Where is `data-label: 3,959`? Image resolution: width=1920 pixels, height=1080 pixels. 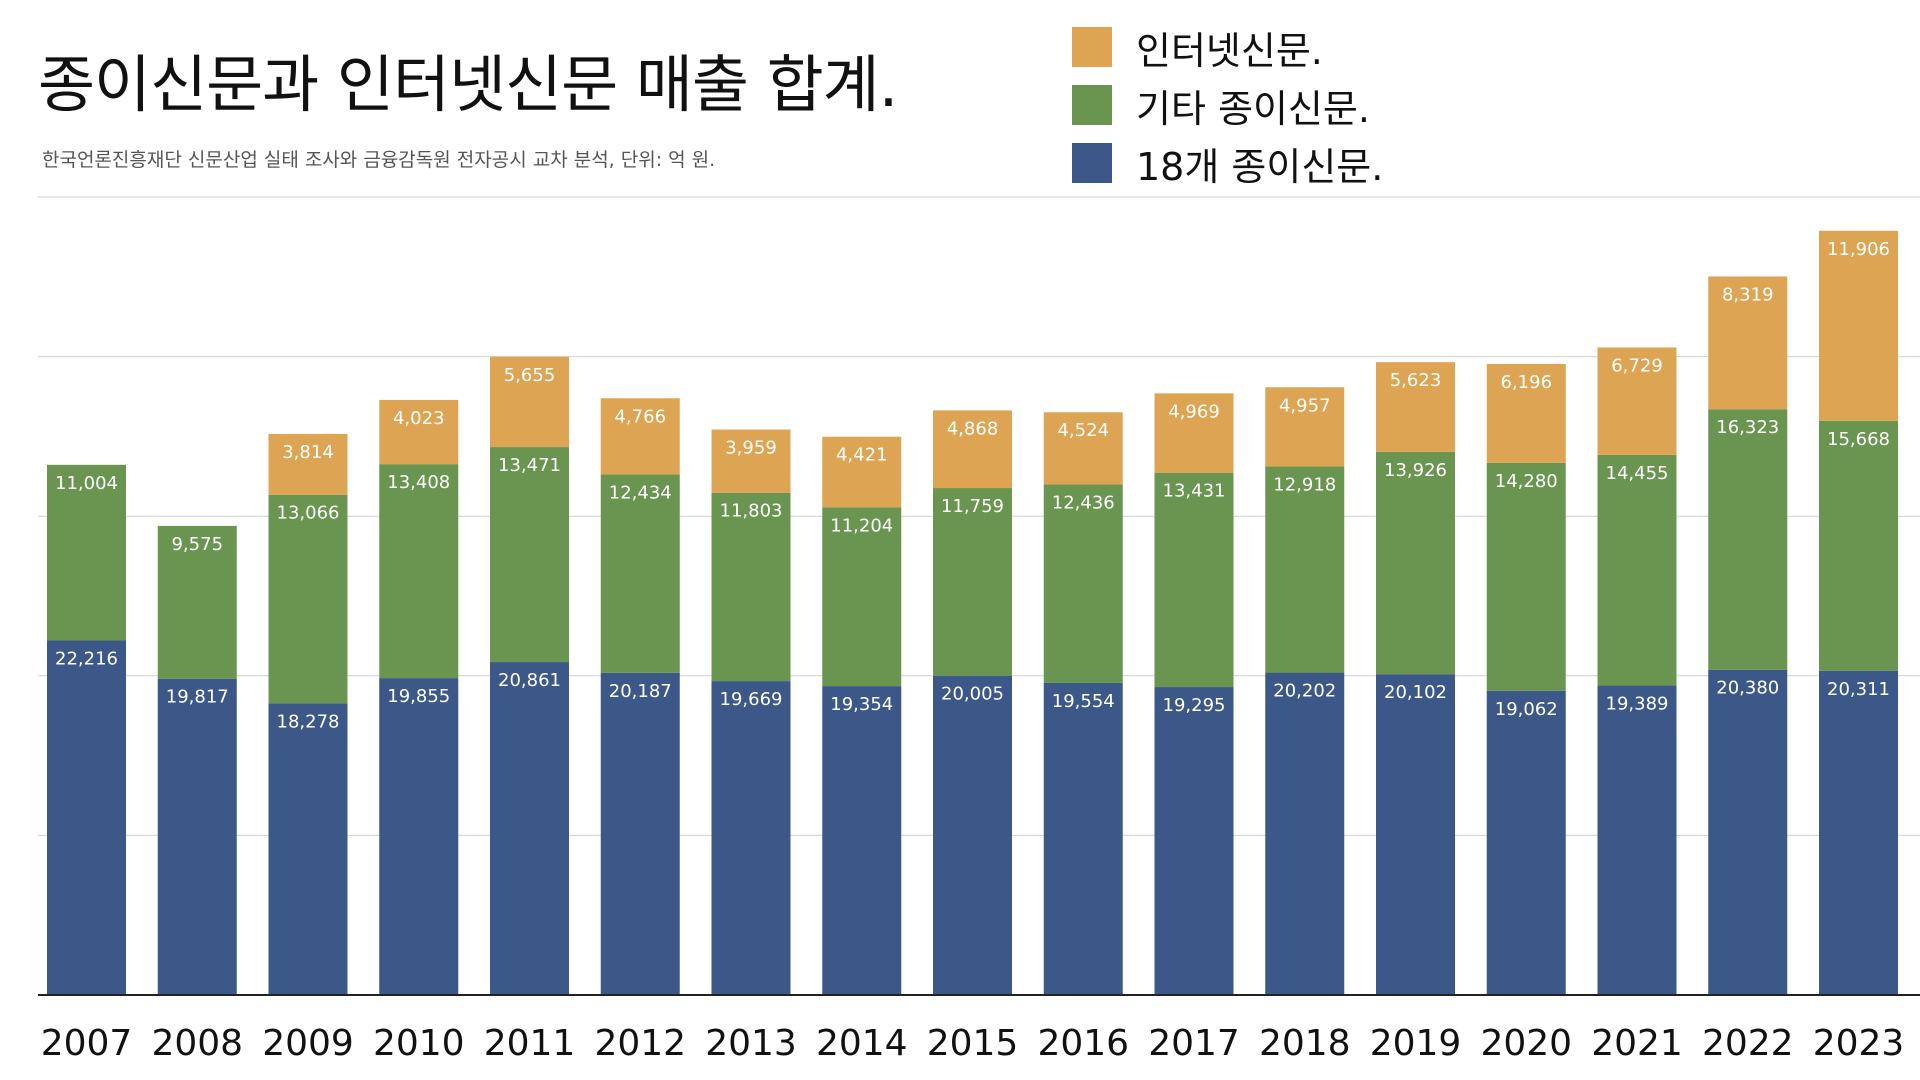 data-label: 3,959 is located at coordinates (751, 448).